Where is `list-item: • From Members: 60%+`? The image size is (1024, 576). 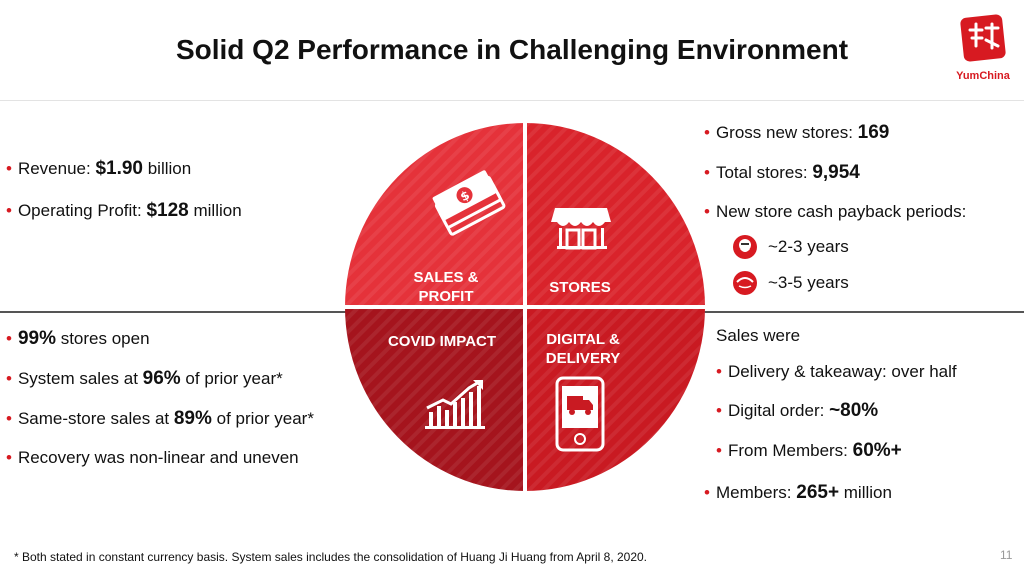 list-item: • From Members: 60%+ is located at coordinates (809, 450).